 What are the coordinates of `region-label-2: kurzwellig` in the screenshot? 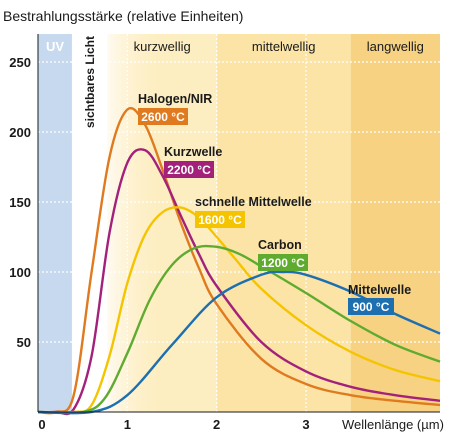 It's located at (162, 46).